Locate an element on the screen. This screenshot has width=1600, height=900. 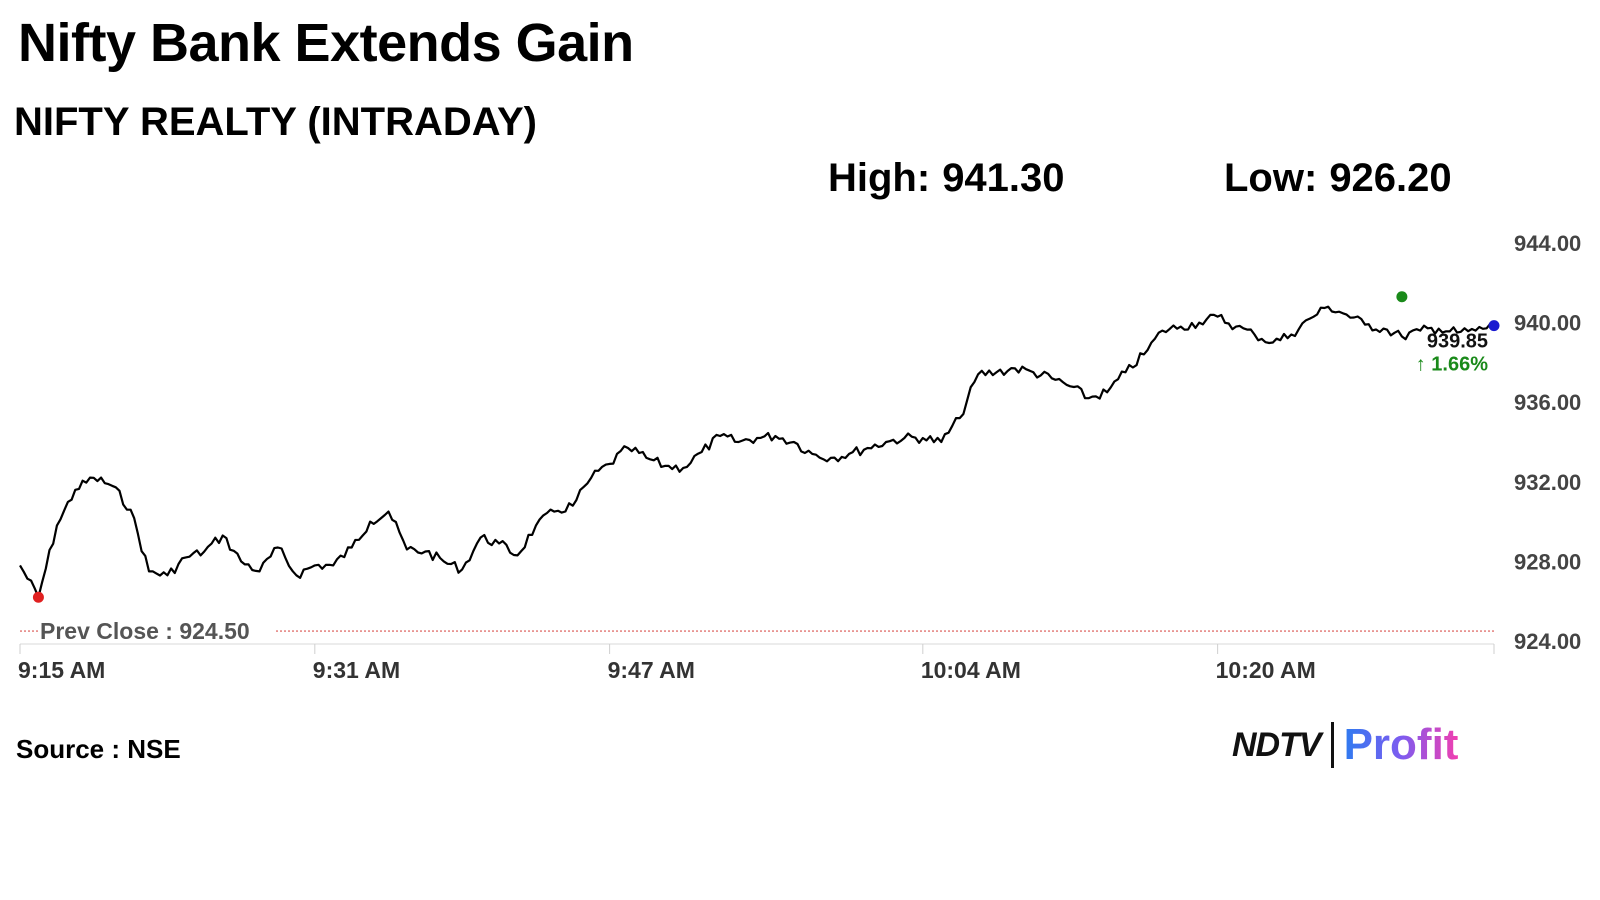
y-tick-label: 928.00 is located at coordinates (1547, 561).